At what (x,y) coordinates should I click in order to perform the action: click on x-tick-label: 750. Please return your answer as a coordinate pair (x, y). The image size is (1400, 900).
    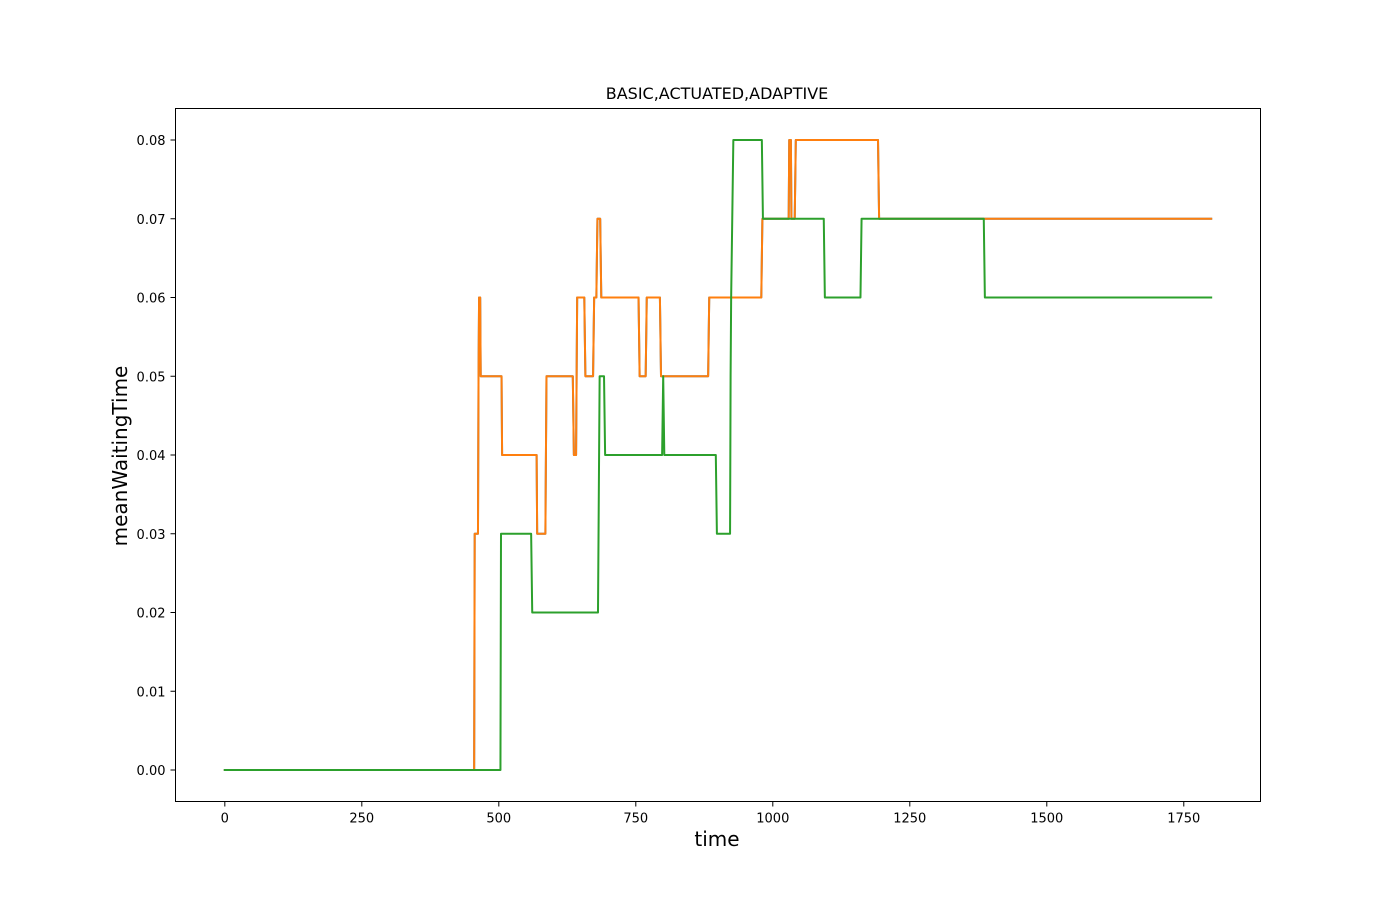
    Looking at the image, I should click on (635, 819).